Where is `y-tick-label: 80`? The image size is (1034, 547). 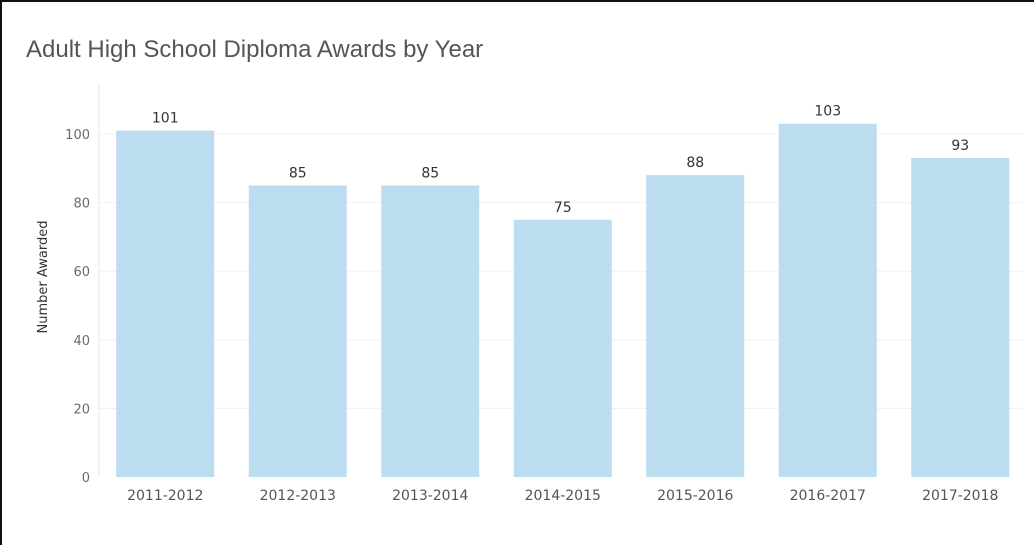 y-tick-label: 80 is located at coordinates (81, 204).